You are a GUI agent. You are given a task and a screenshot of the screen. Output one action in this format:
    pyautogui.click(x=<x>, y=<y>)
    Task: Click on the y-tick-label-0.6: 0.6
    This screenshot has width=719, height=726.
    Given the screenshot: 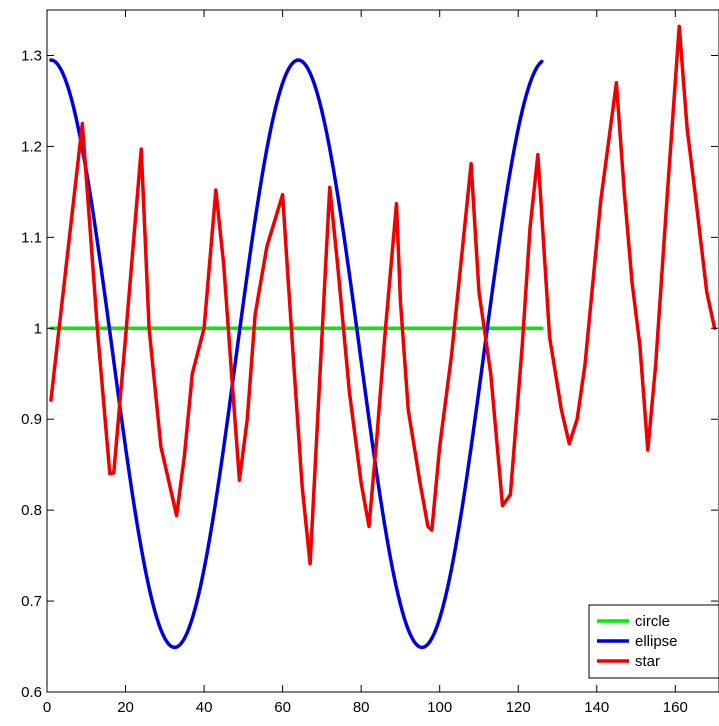 What is the action you would take?
    pyautogui.click(x=31, y=692)
    